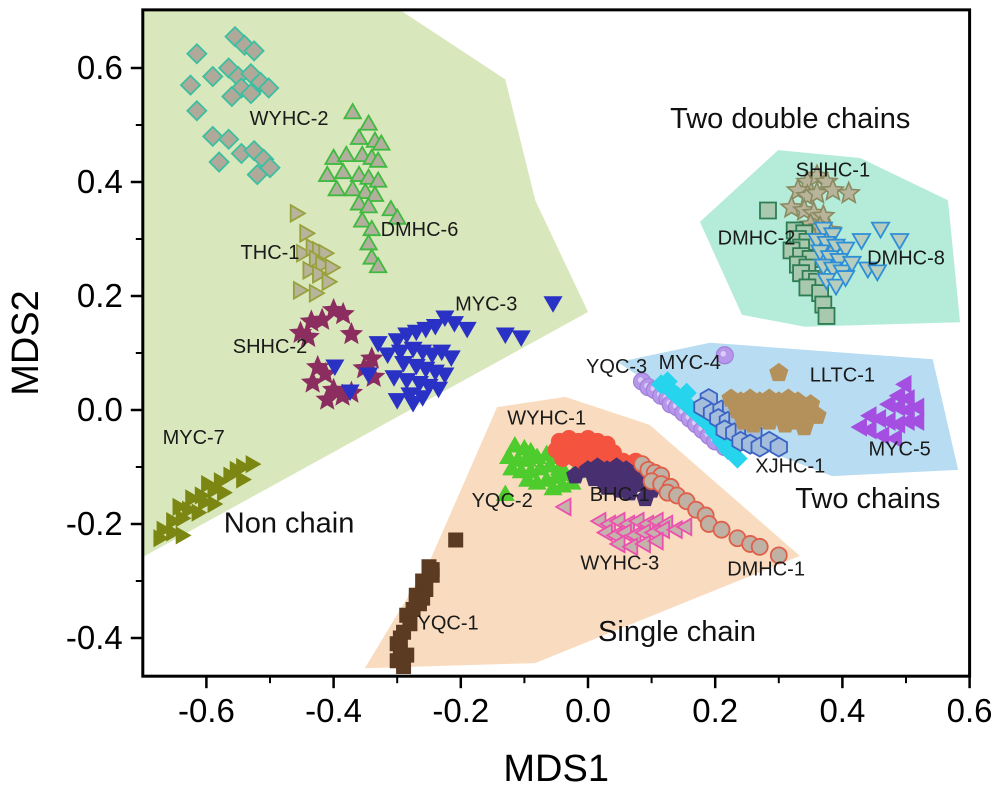 This screenshot has height=806, width=1000. Describe the element at coordinates (757, 239) in the screenshot. I see `cluster-label-dmhc-2: DMHC-2` at that location.